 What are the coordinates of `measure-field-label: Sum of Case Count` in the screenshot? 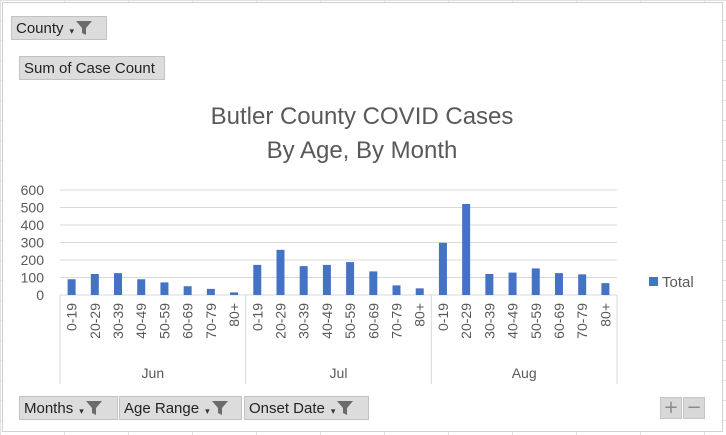 It's located at (89, 68).